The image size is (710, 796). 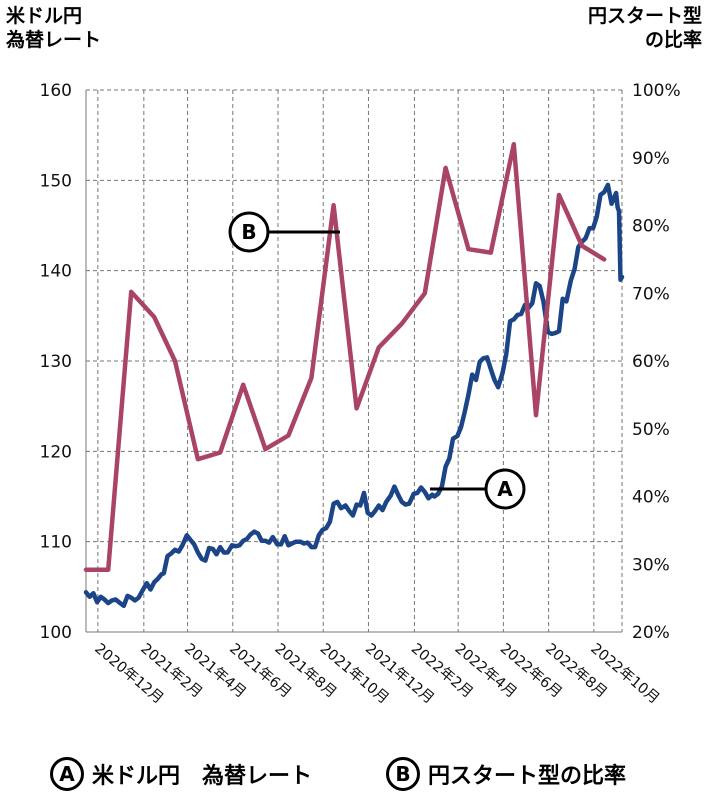 What do you see at coordinates (651, 565) in the screenshot?
I see `right-tick-label-1: 30%` at bounding box center [651, 565].